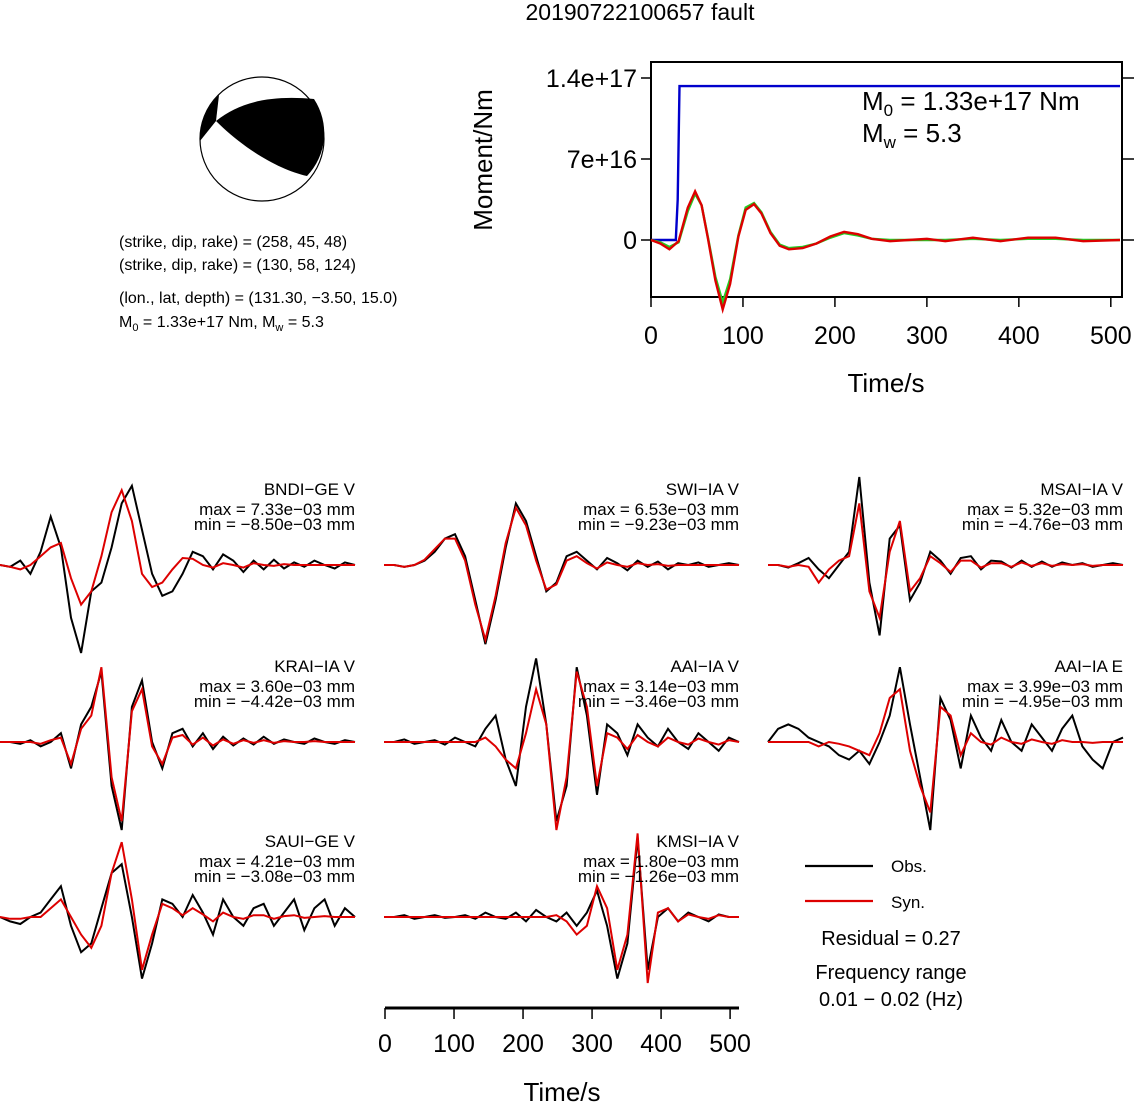 The height and width of the screenshot is (1104, 1137). I want to click on trace-min-label: min = −9.23e−03 mm, so click(658, 524).